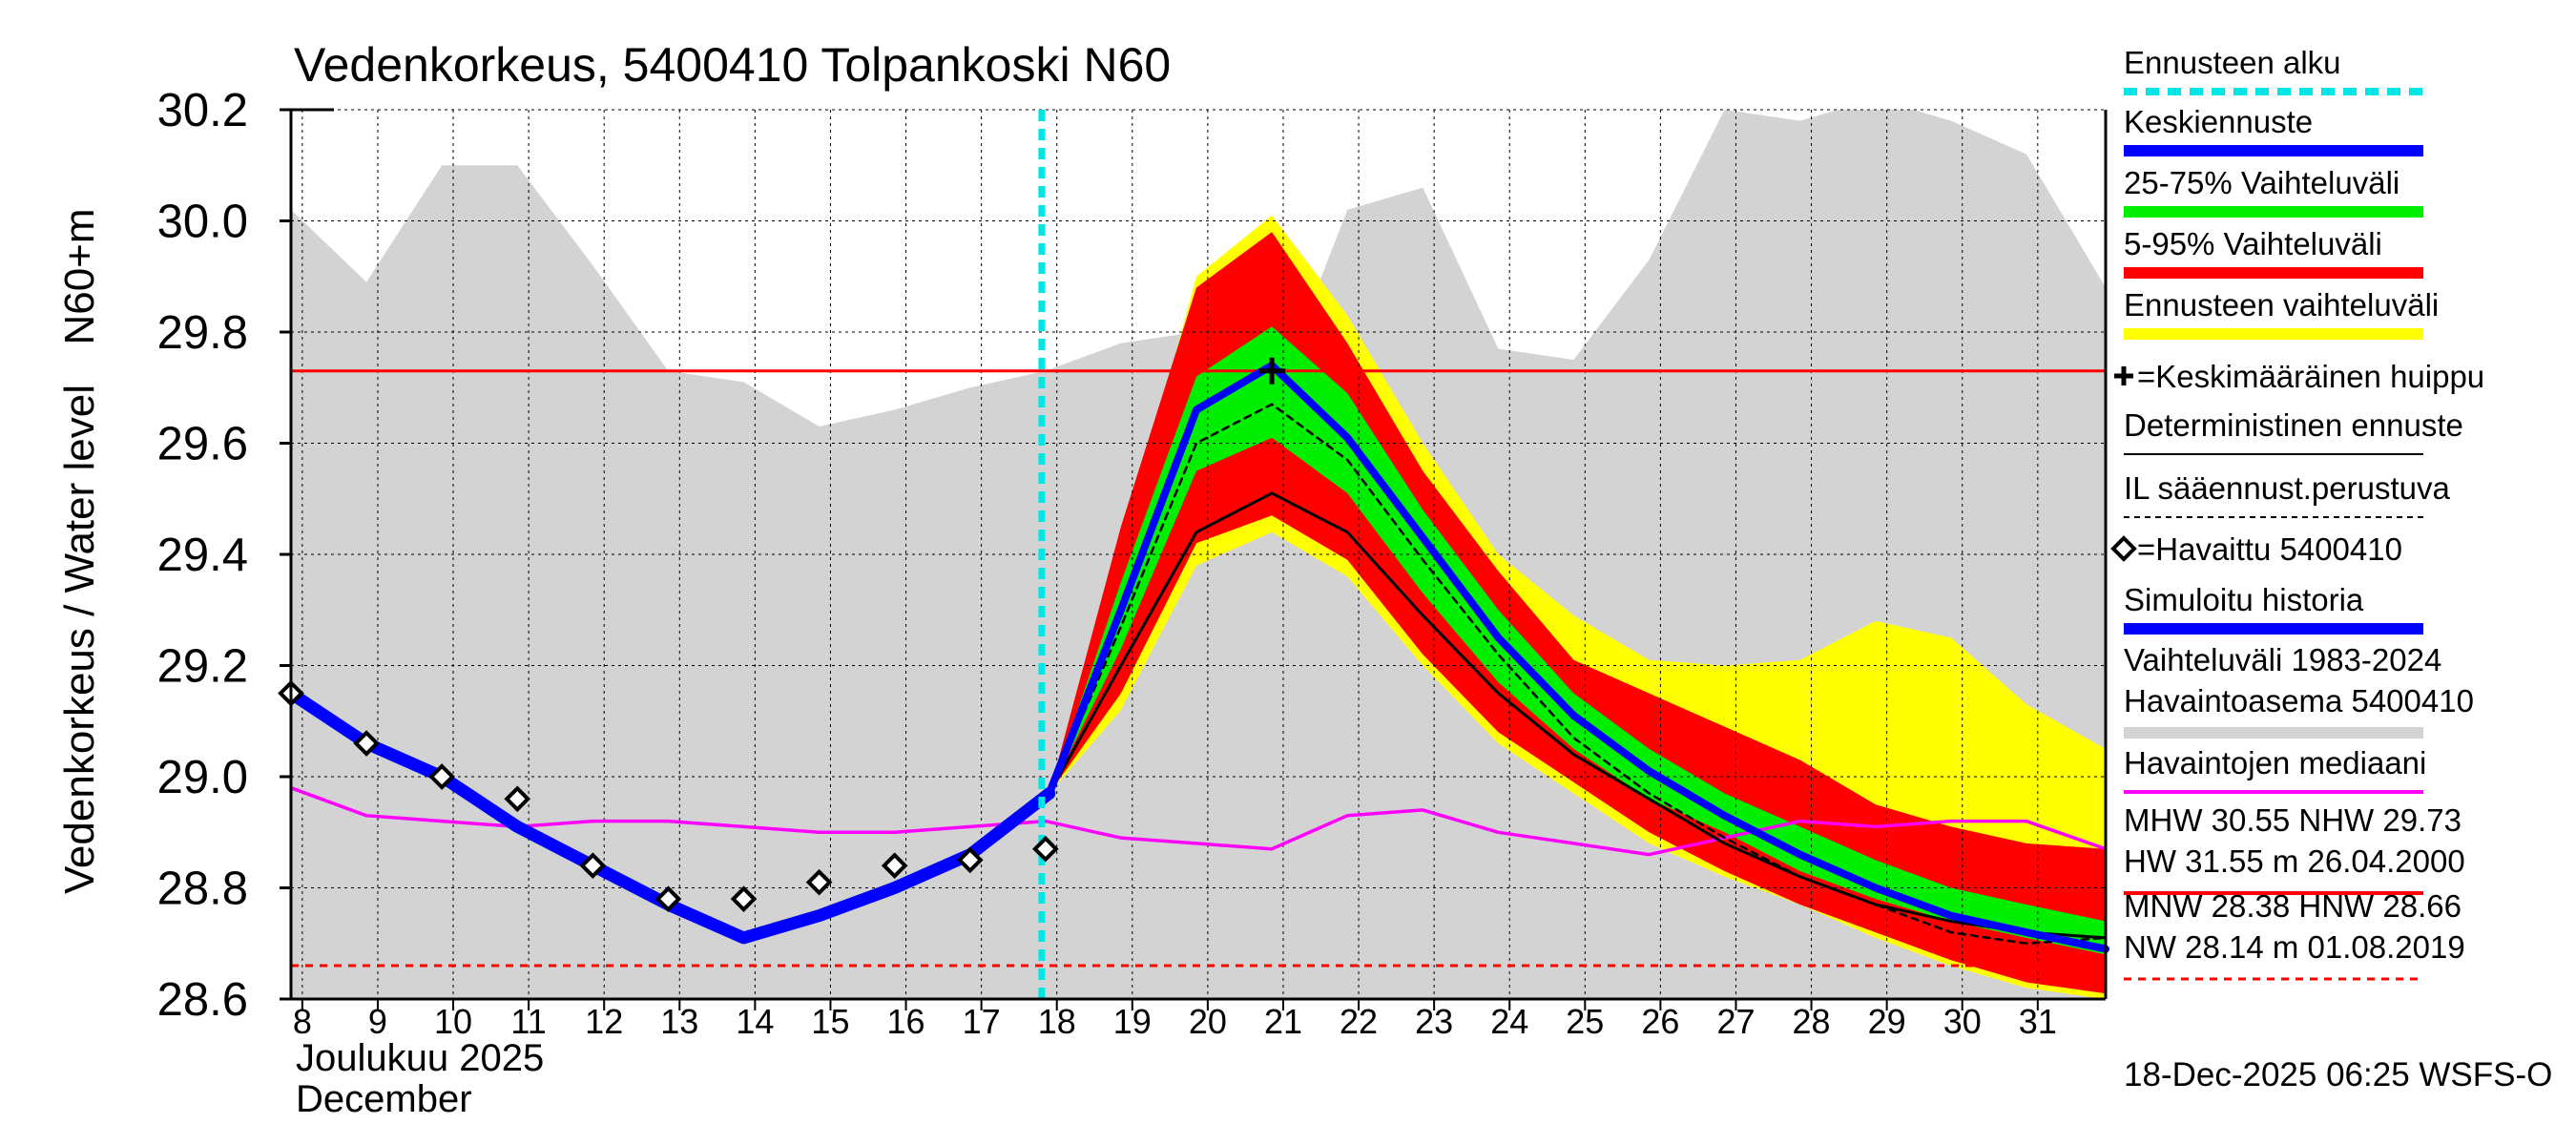  I want to click on y-tick-label: 29.6, so click(202, 445).